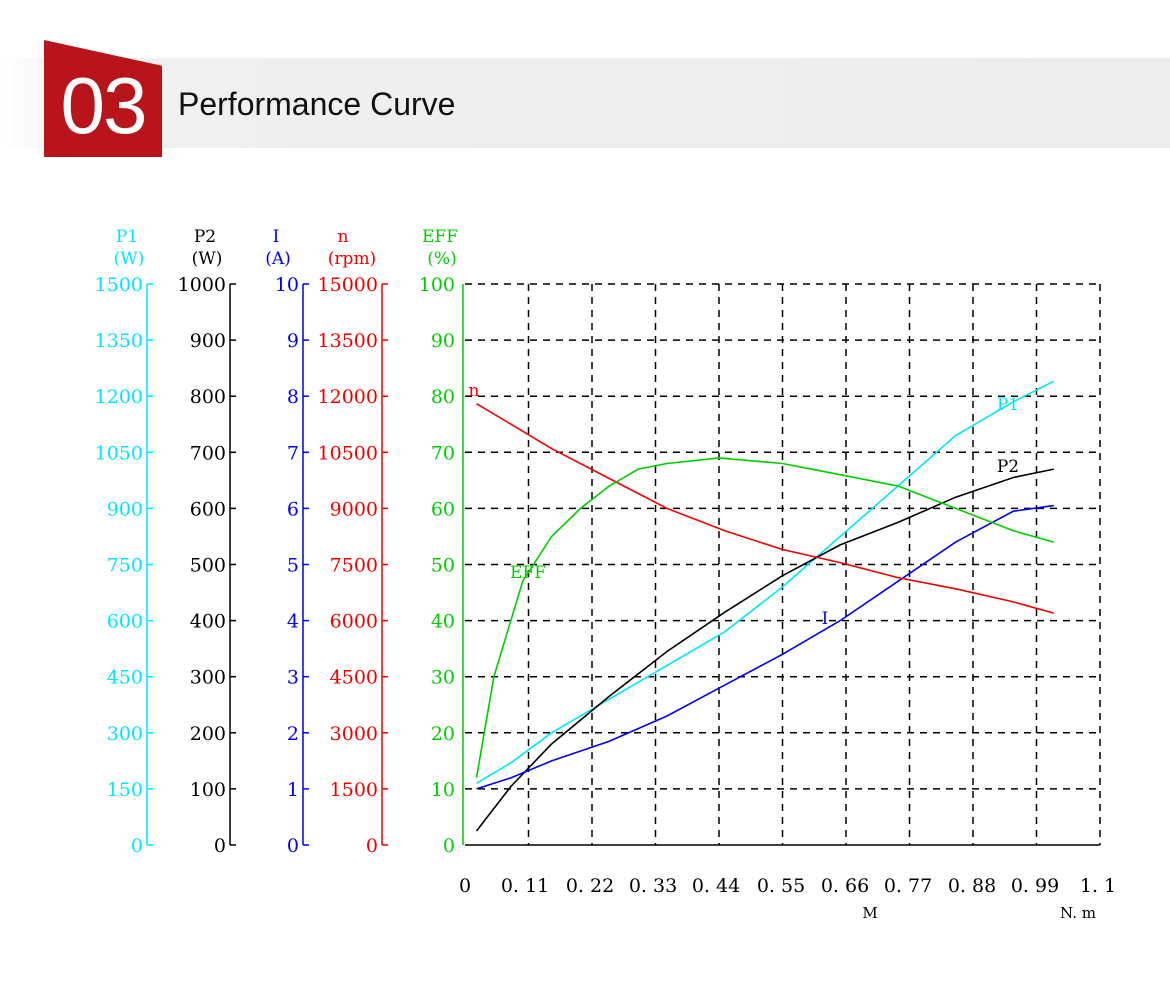  I want to click on section-title: Performance Curve, so click(317, 104).